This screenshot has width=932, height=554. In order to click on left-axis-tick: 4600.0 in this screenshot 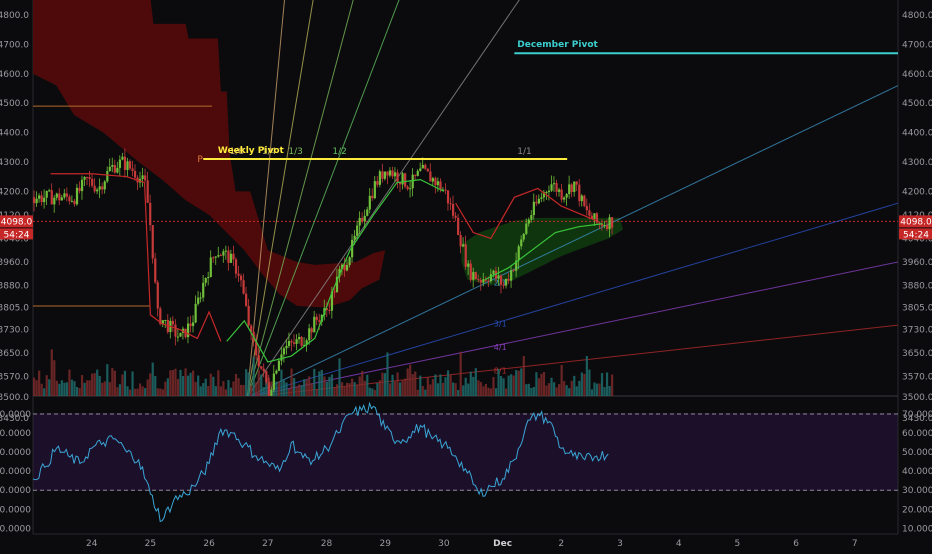, I will do `click(14, 75)`.